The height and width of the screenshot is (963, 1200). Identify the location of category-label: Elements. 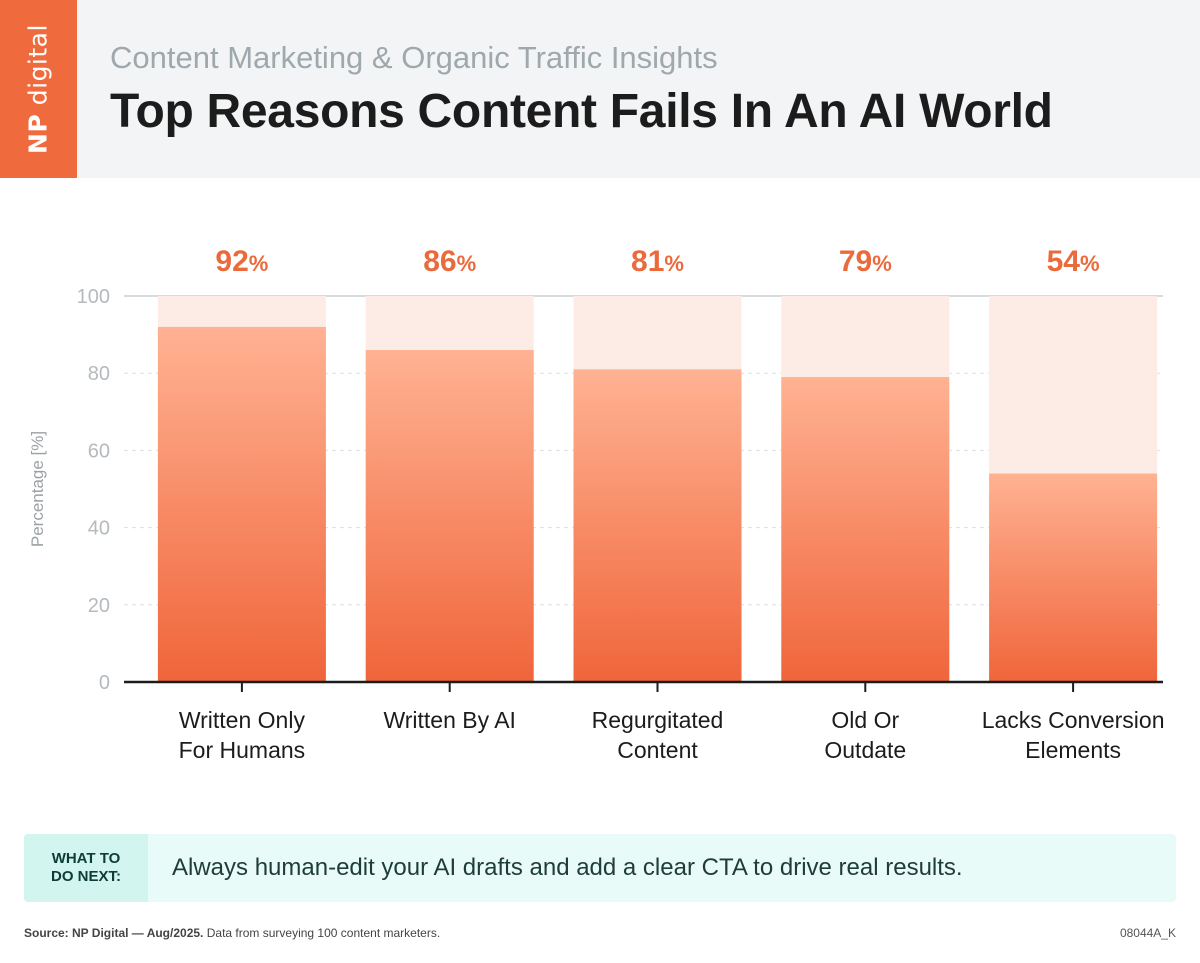
(1073, 750).